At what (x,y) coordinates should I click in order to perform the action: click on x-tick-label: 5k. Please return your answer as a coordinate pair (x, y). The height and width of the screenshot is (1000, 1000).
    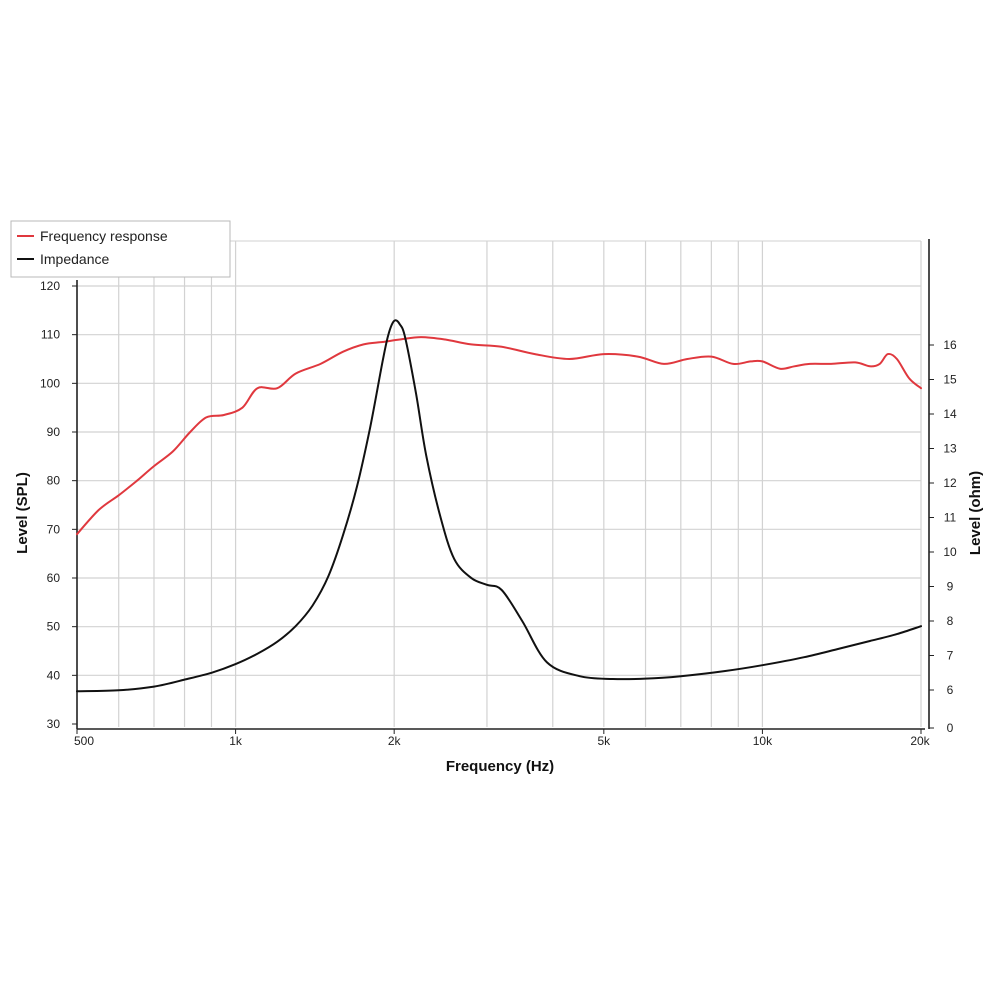
    Looking at the image, I should click on (604, 741).